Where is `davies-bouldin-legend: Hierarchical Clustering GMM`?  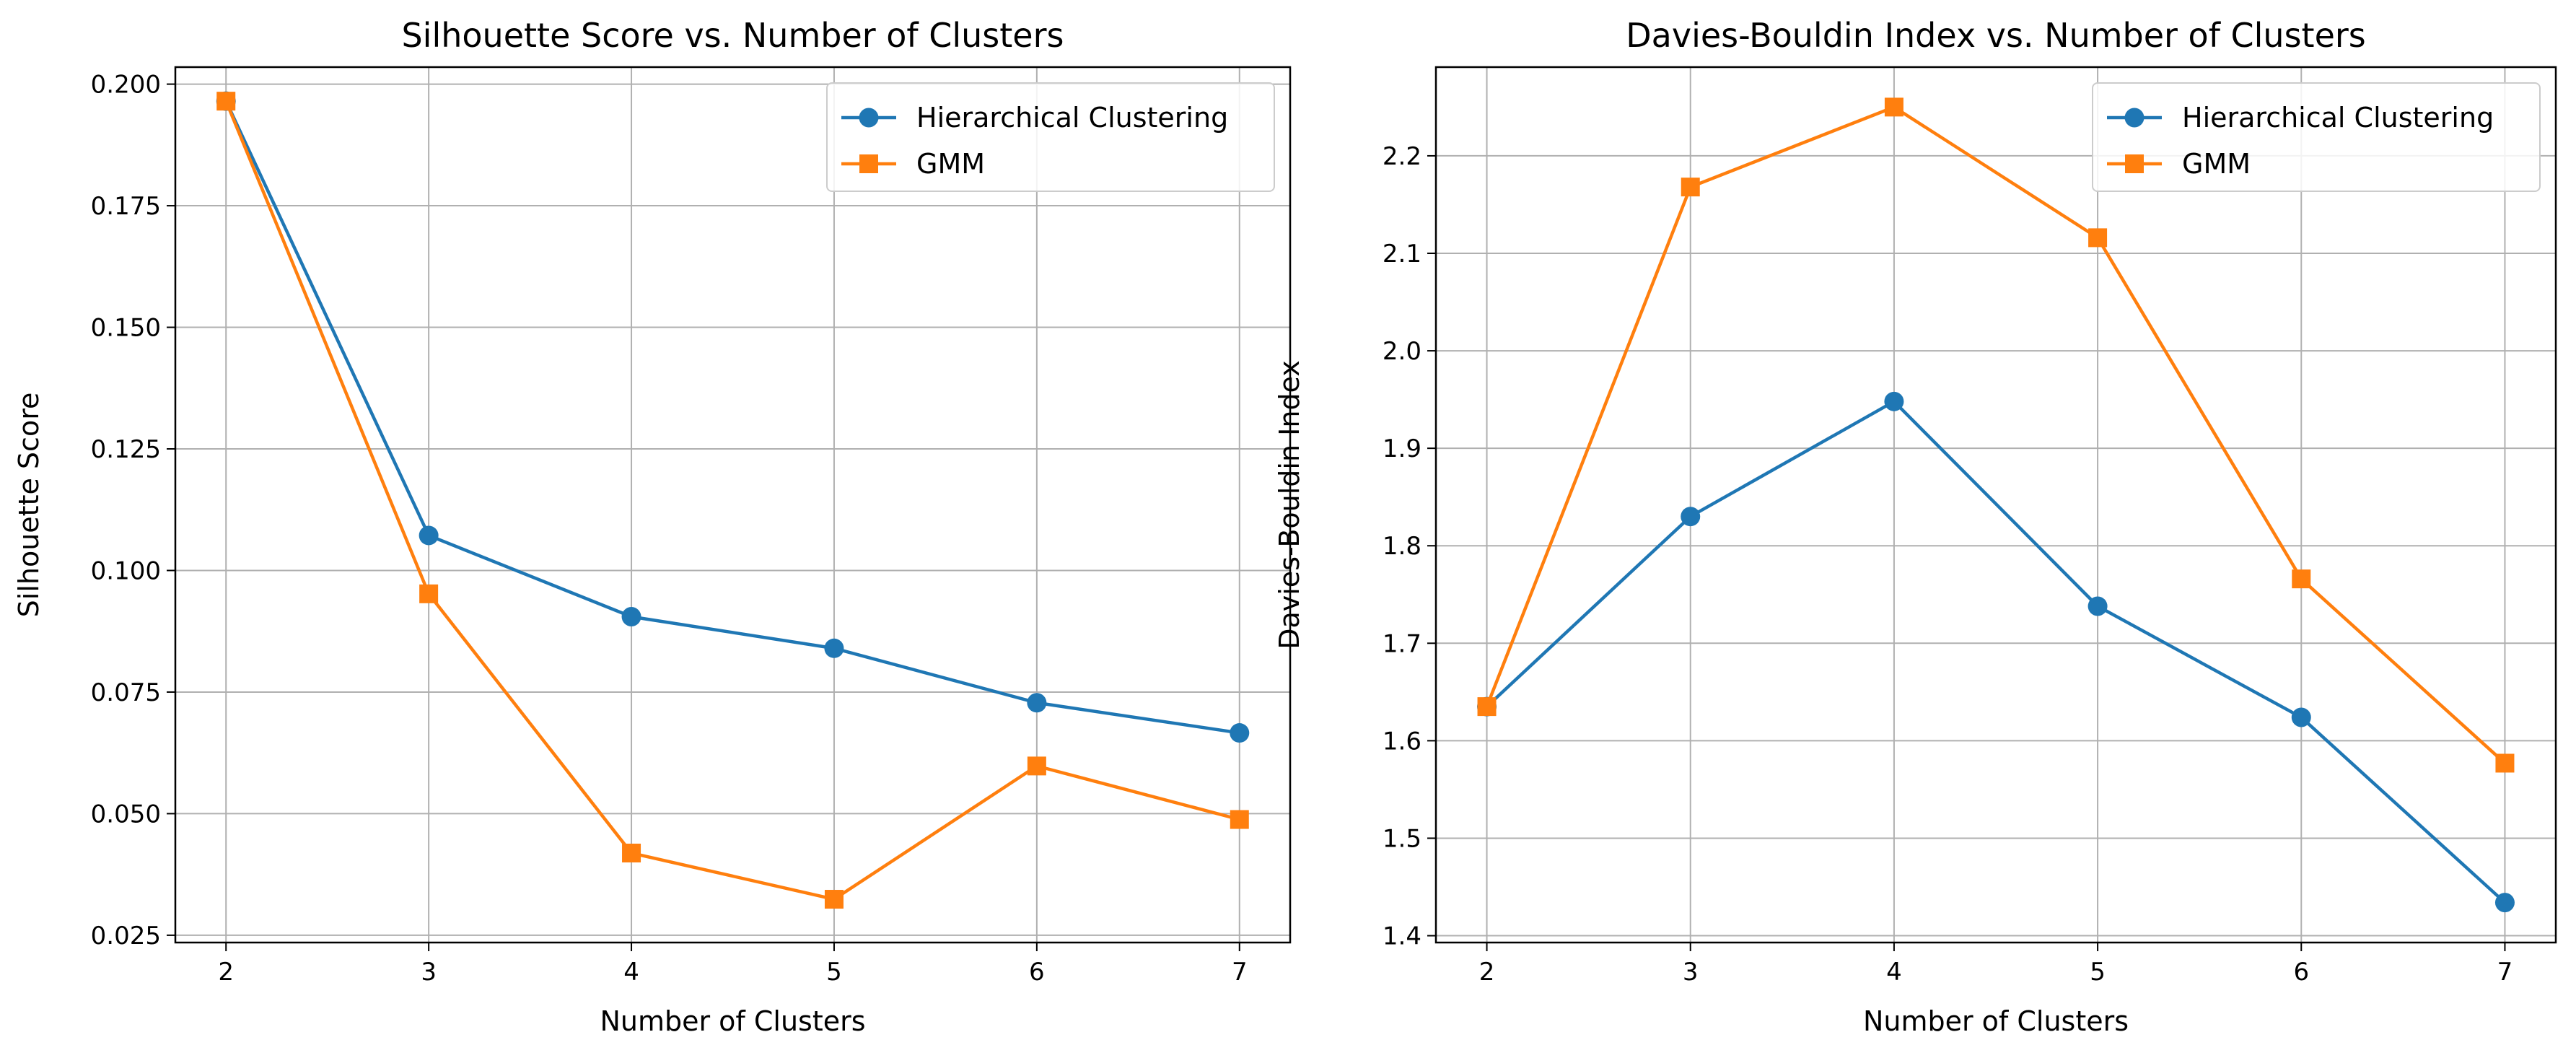
davies-bouldin-legend: Hierarchical Clustering GMM is located at coordinates (2316, 137).